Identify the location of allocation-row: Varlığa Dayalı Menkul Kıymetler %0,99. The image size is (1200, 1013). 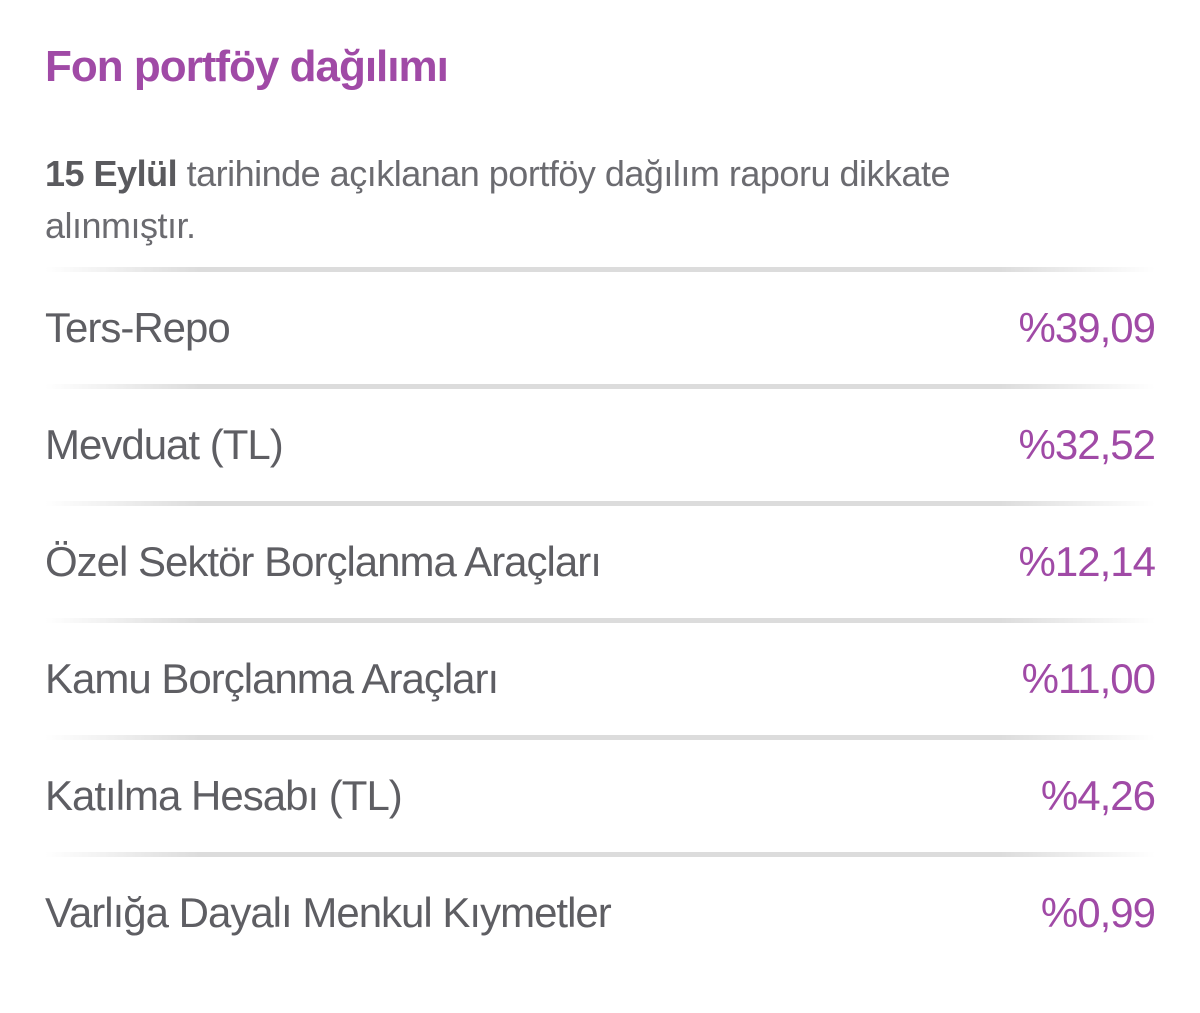
(600, 913).